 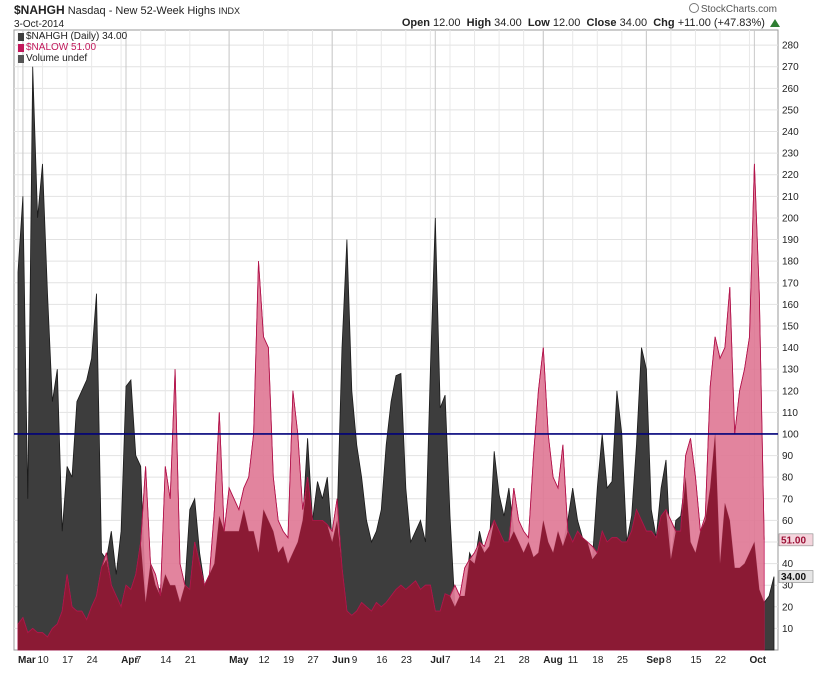 What do you see at coordinates (664, 23) in the screenshot?
I see `chg-label: Chg` at bounding box center [664, 23].